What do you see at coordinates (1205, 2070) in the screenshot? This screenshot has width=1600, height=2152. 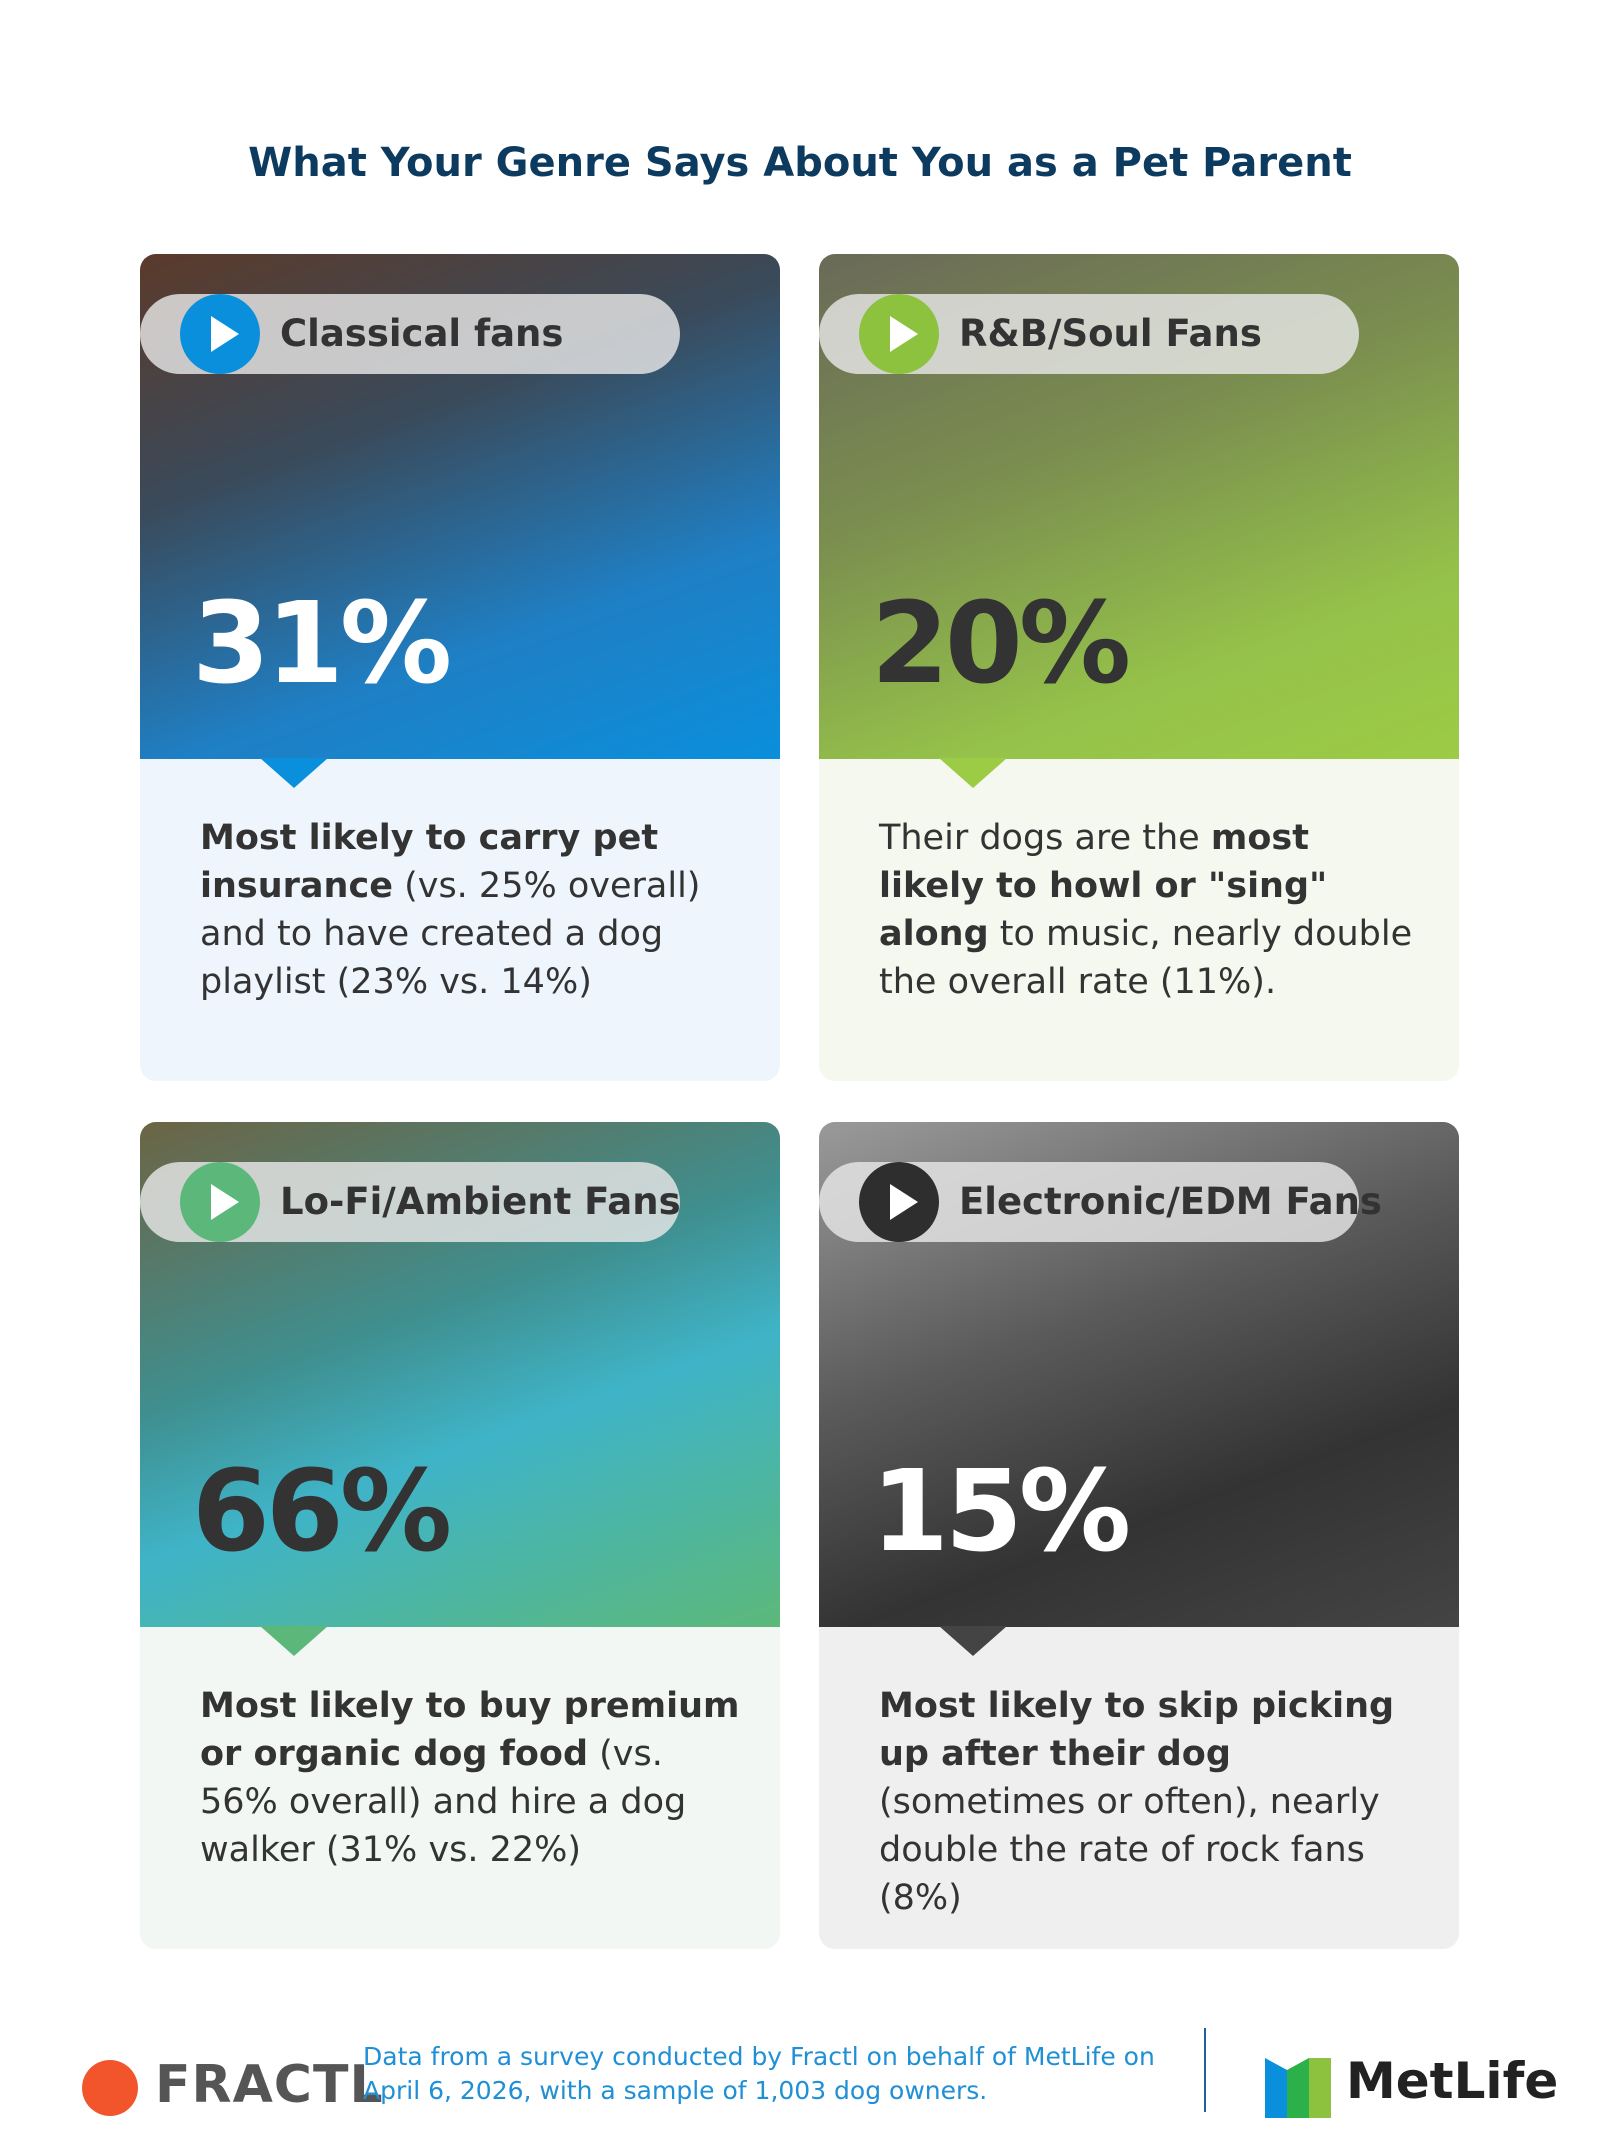 I see `divider` at bounding box center [1205, 2070].